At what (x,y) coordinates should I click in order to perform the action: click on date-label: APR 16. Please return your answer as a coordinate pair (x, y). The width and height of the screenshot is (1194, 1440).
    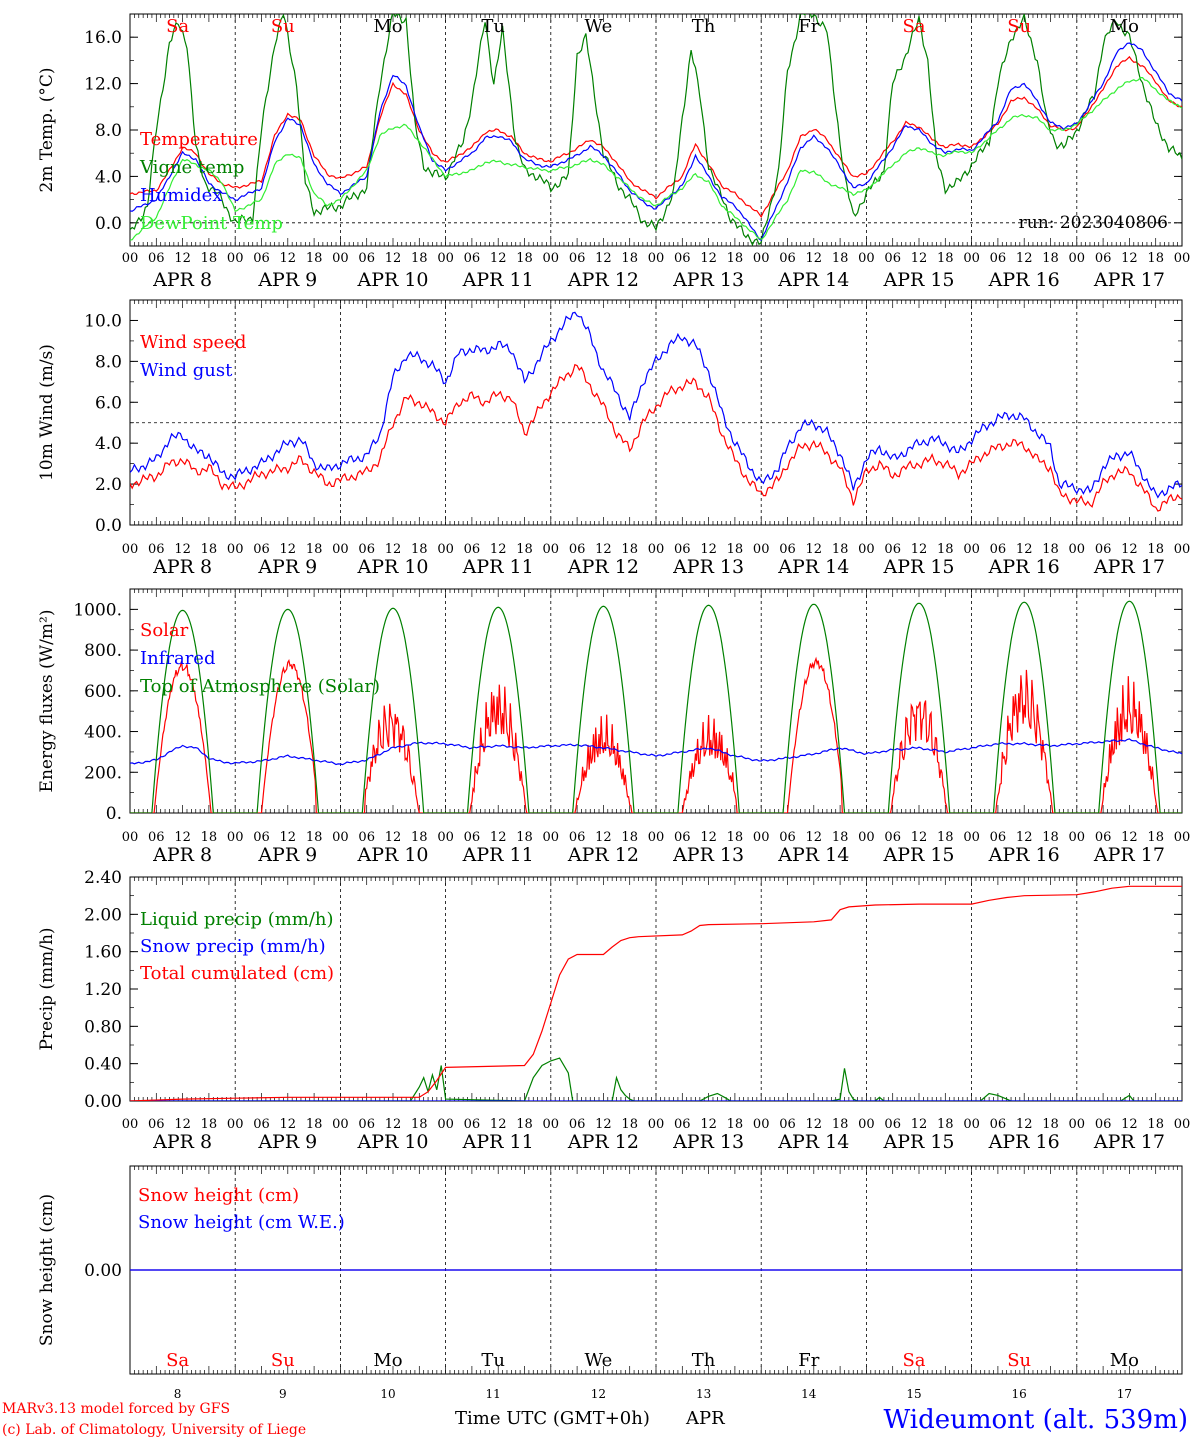
    Looking at the image, I should click on (1024, 855).